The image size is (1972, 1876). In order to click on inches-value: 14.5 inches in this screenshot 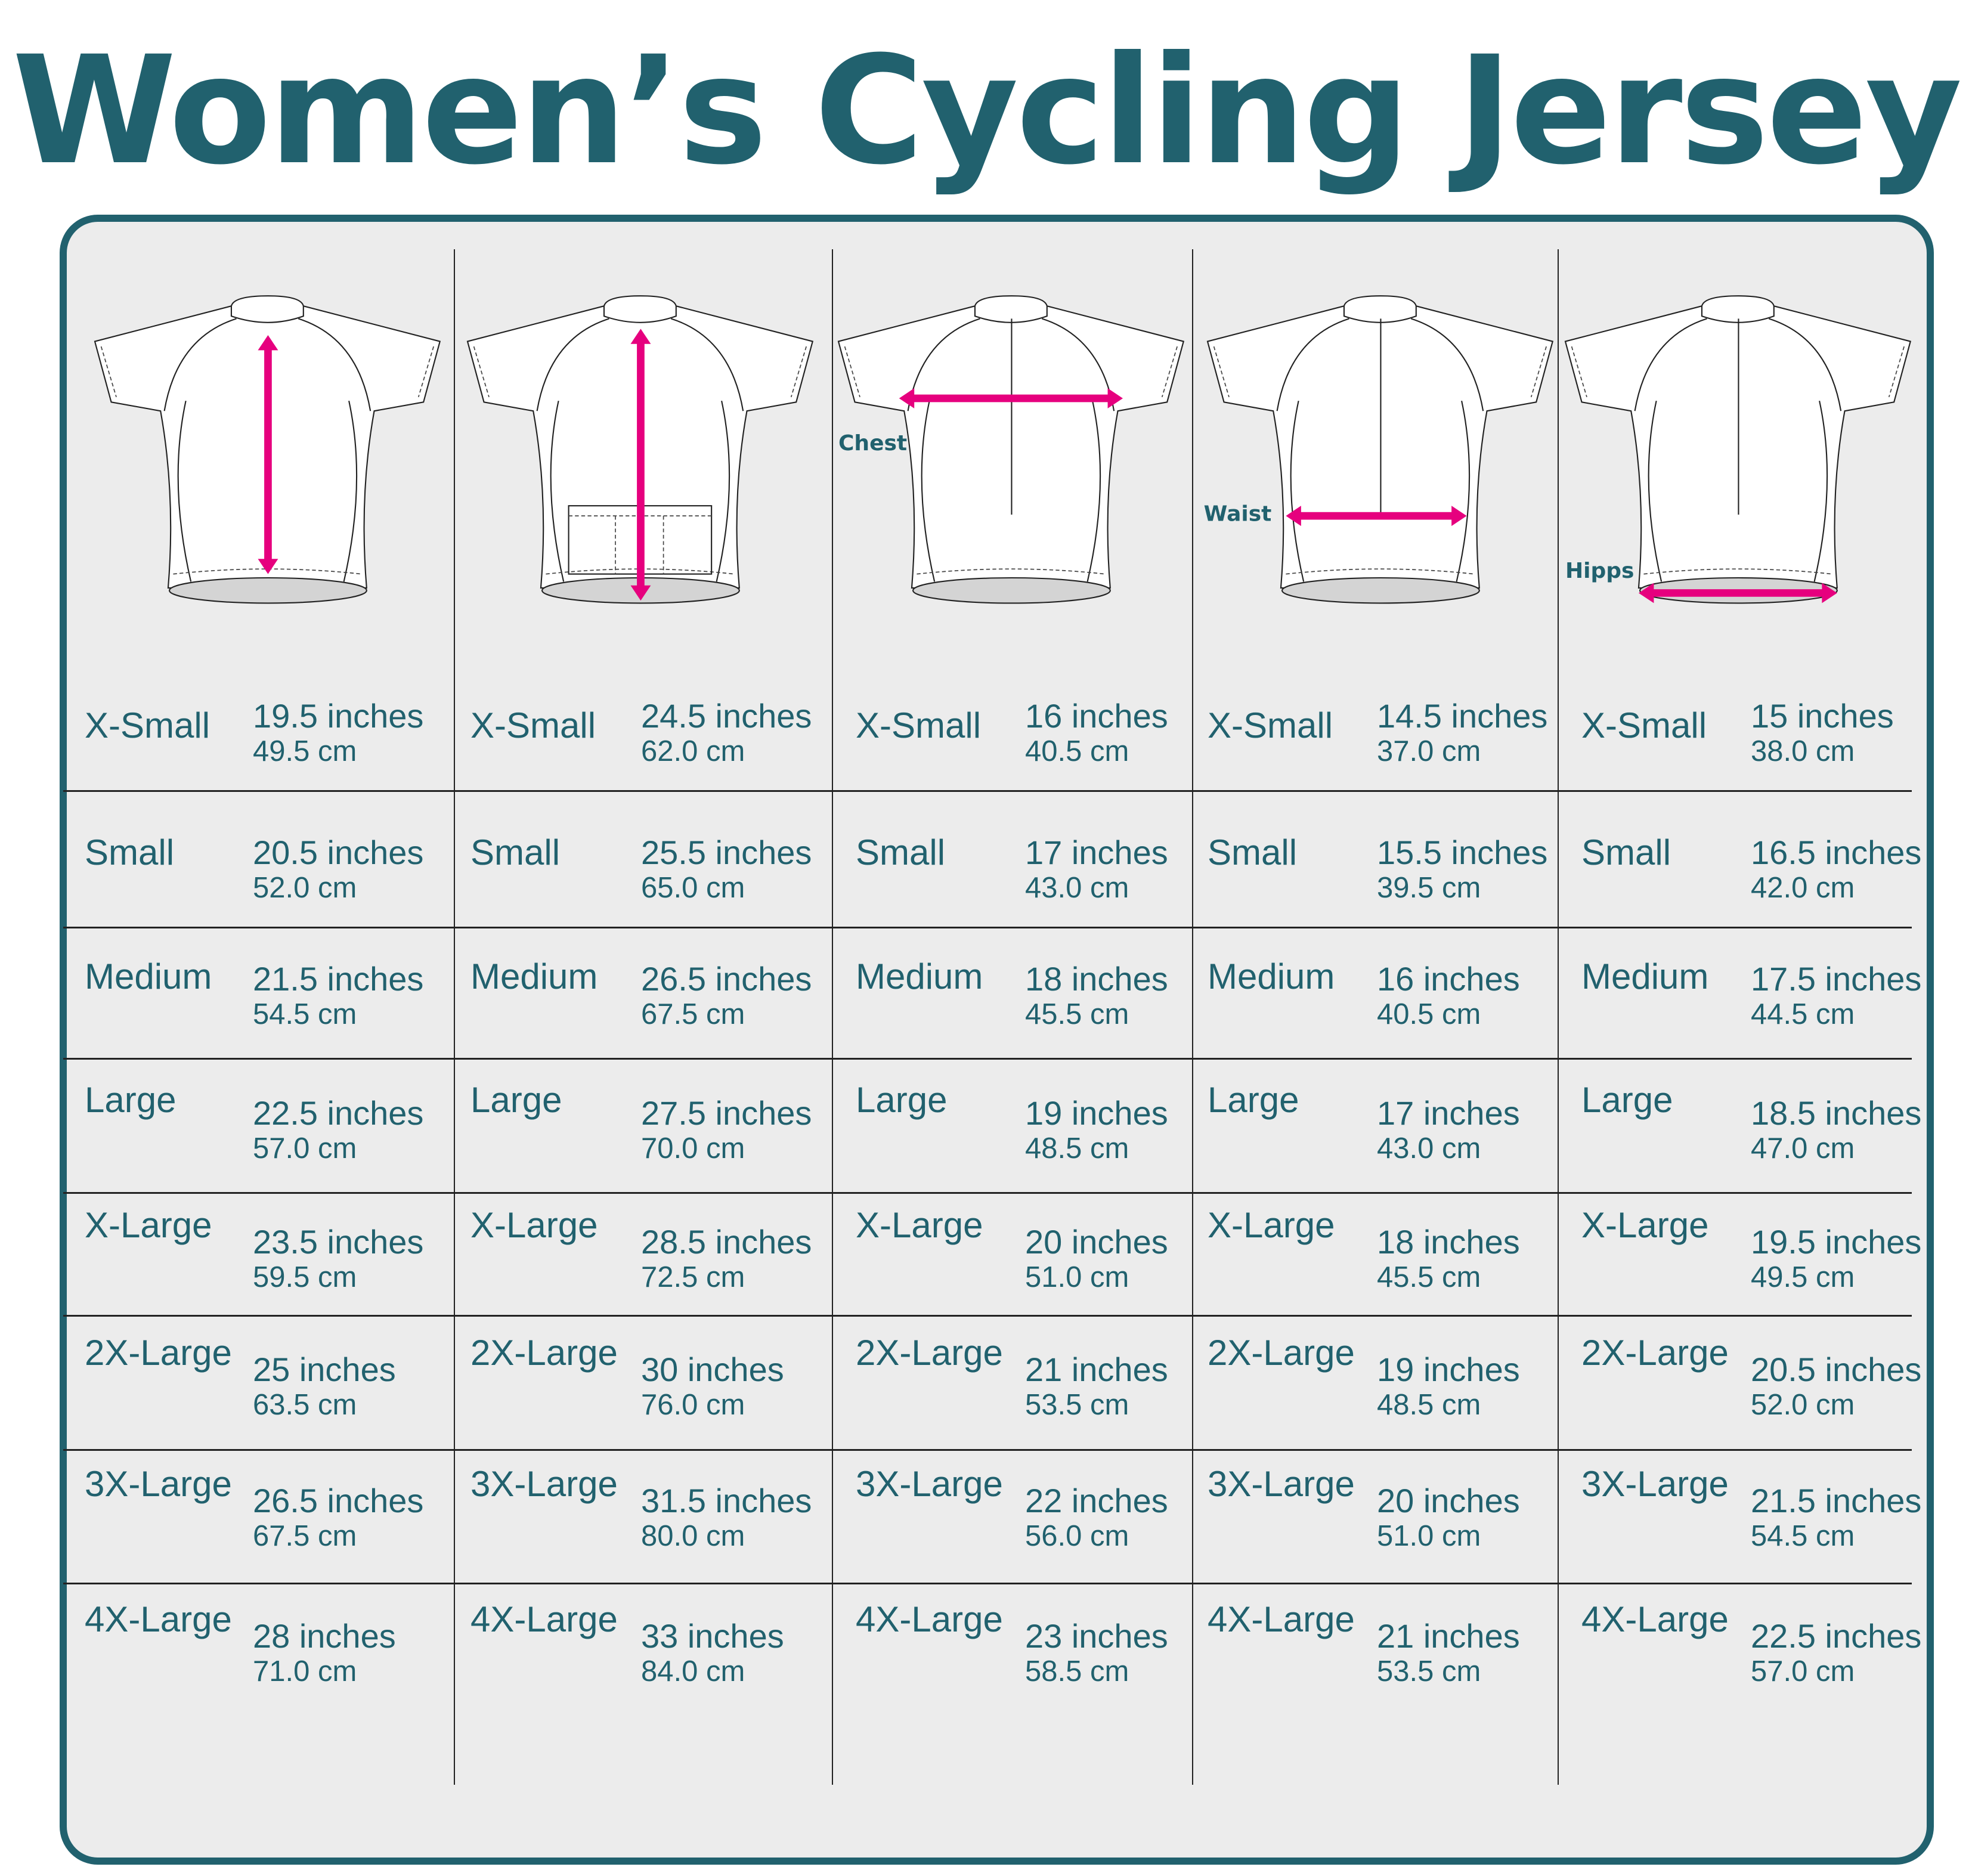, I will do `click(1462, 716)`.